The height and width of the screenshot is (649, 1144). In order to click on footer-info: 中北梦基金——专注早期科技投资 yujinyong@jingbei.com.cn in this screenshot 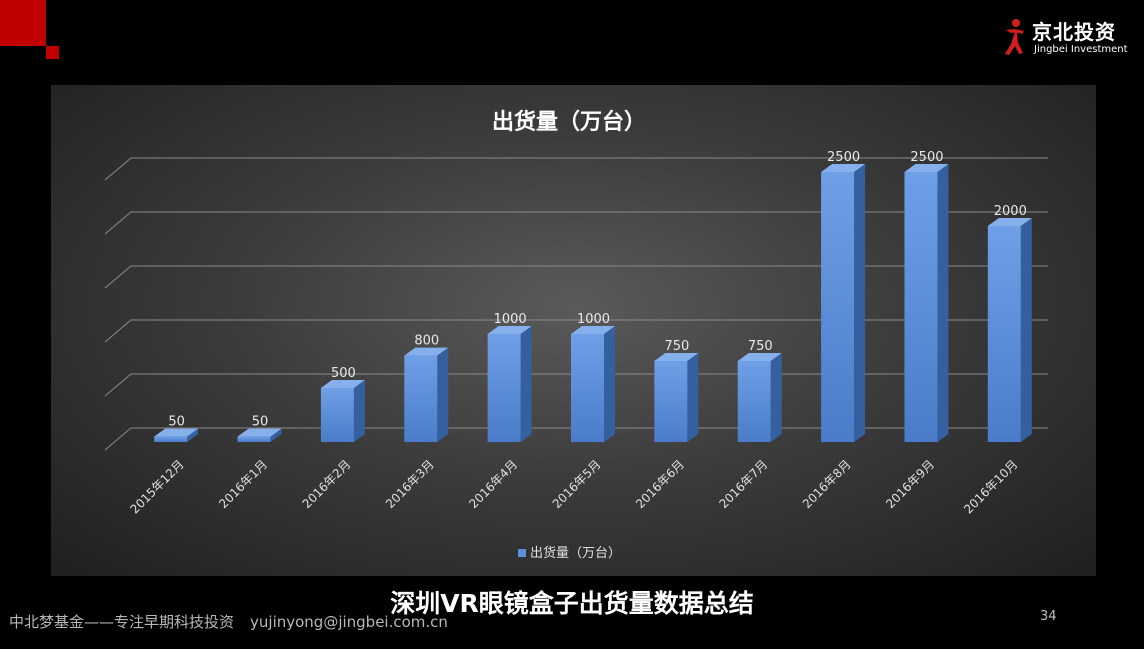, I will do `click(228, 621)`.